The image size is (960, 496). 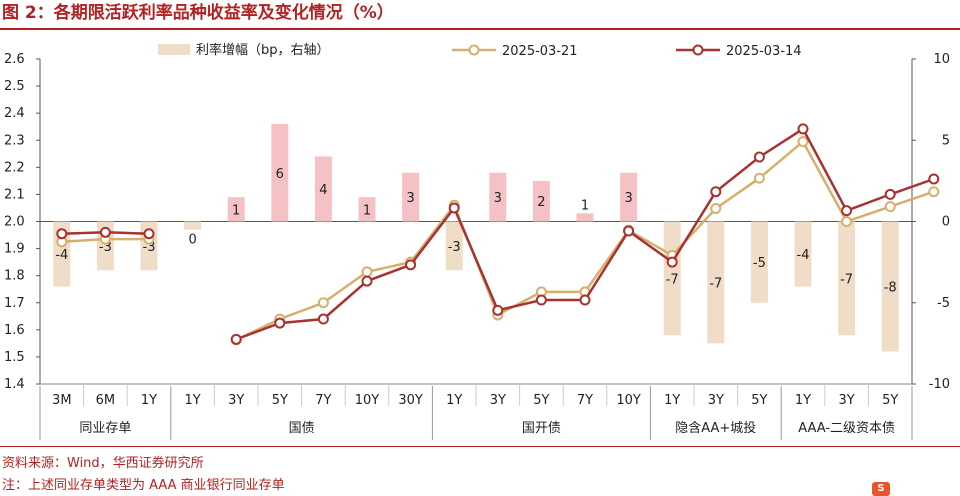 What do you see at coordinates (14, 357) in the screenshot?
I see `left-tick-label: 1.5` at bounding box center [14, 357].